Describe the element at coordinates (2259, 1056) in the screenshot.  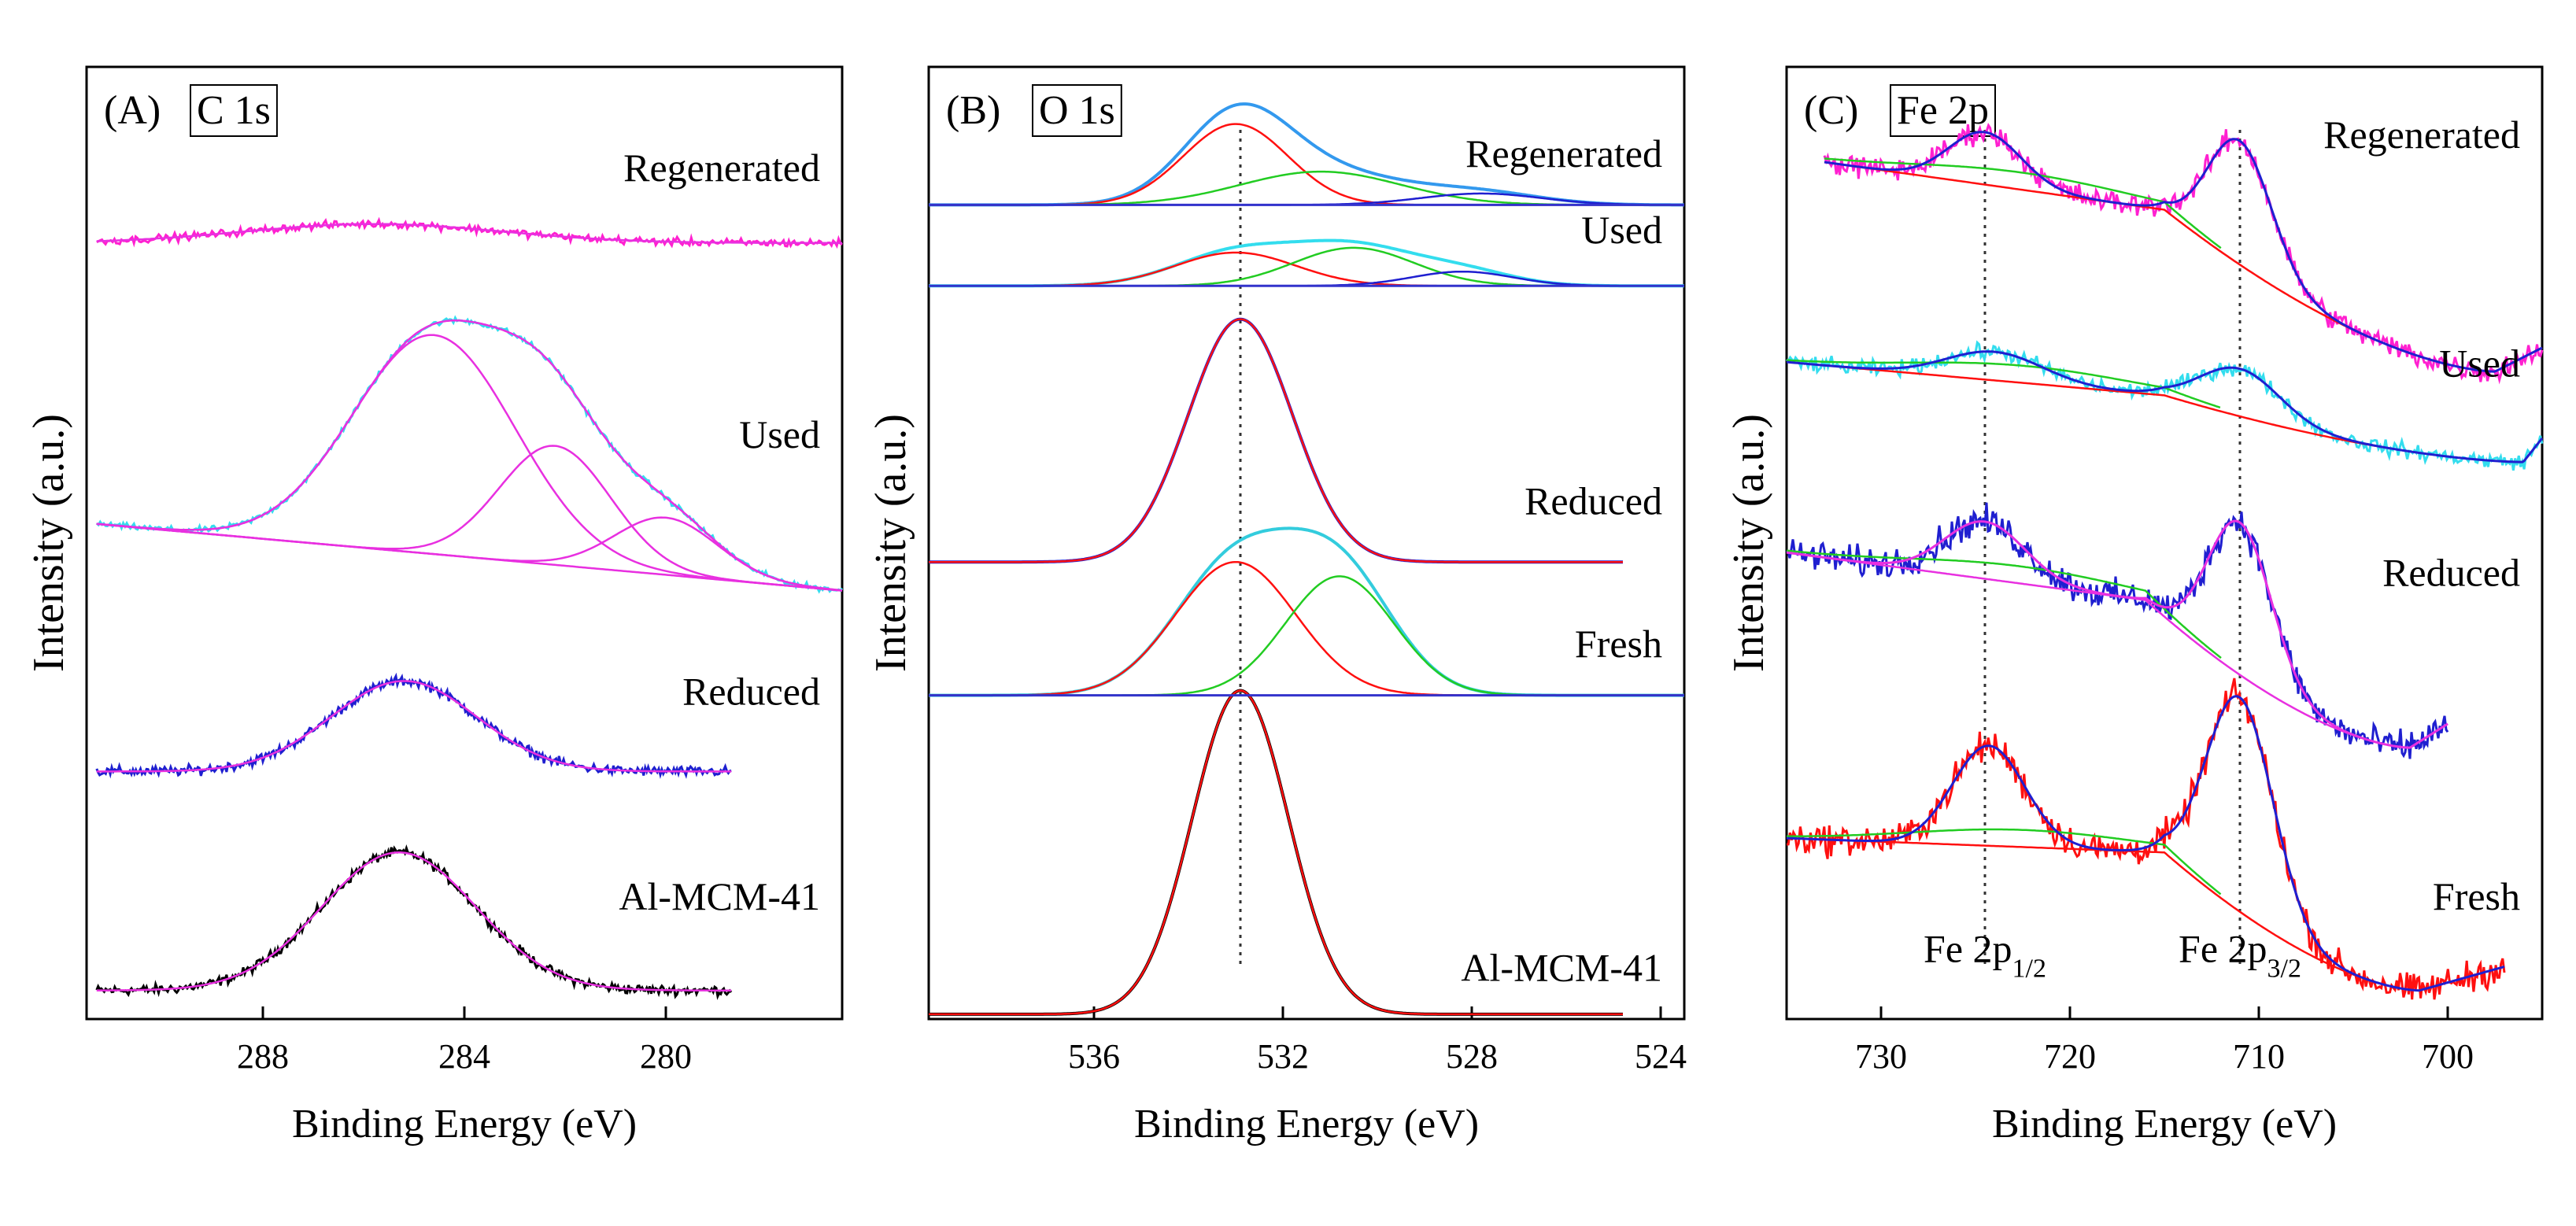
I see `x-tick-label: 710` at that location.